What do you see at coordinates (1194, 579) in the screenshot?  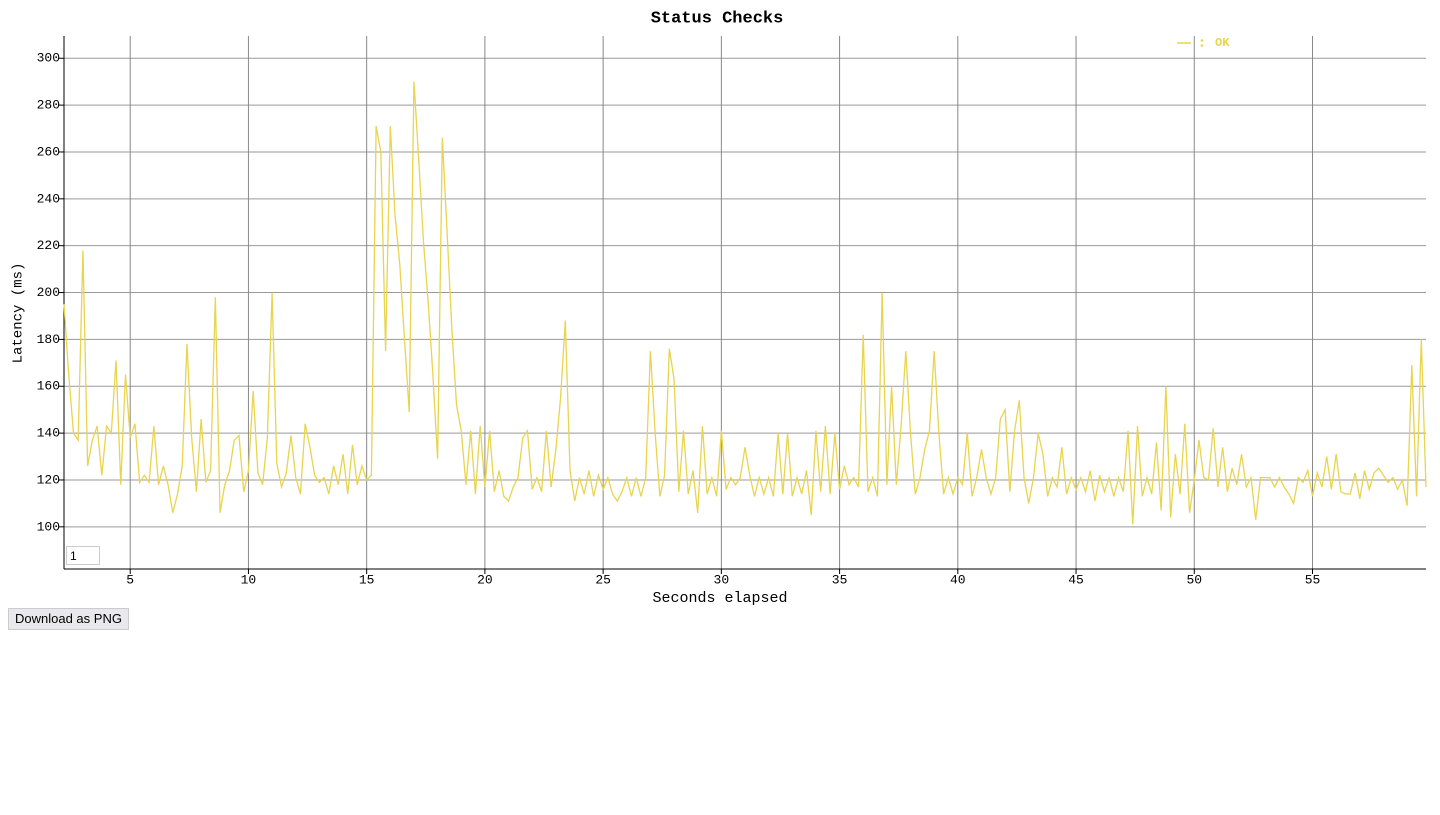 I see `x-tick-label: 50` at bounding box center [1194, 579].